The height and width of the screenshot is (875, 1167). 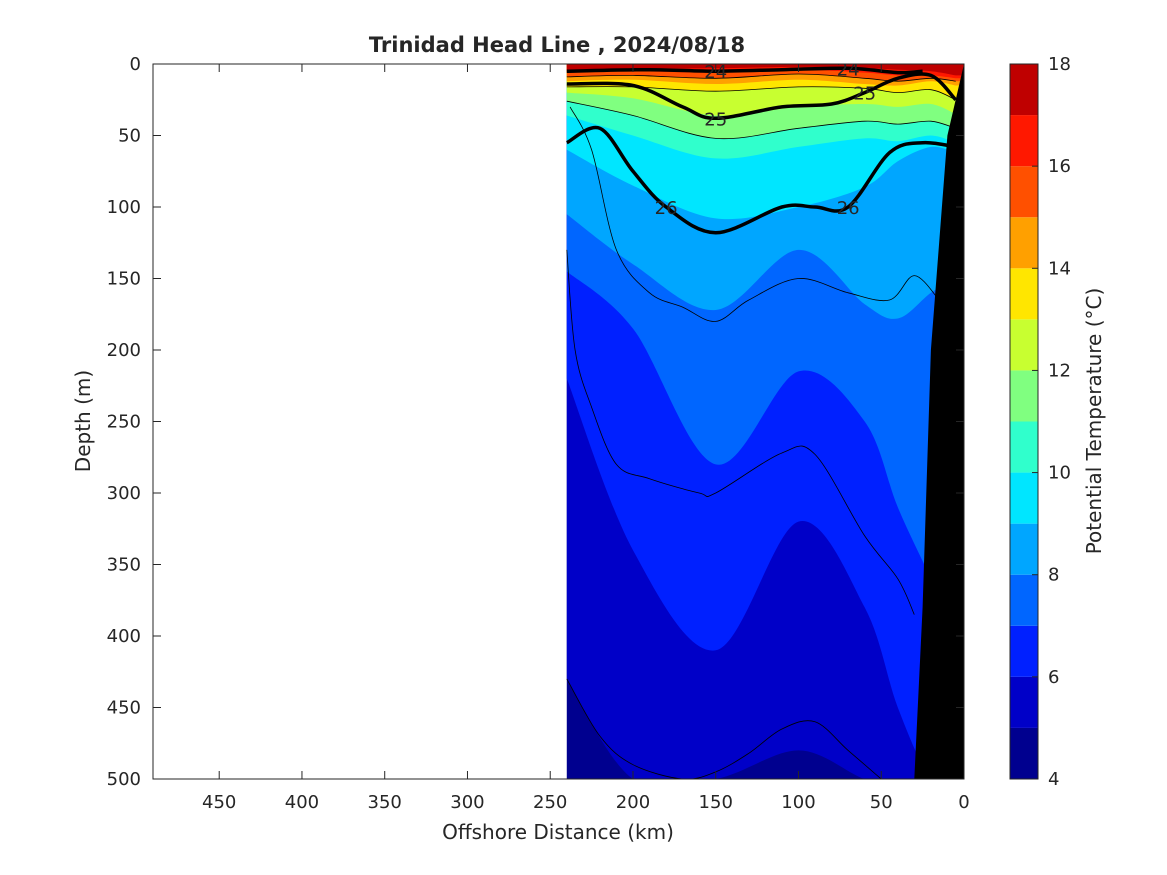 I want to click on colorbar-tick-label: 4, so click(x=1053, y=779).